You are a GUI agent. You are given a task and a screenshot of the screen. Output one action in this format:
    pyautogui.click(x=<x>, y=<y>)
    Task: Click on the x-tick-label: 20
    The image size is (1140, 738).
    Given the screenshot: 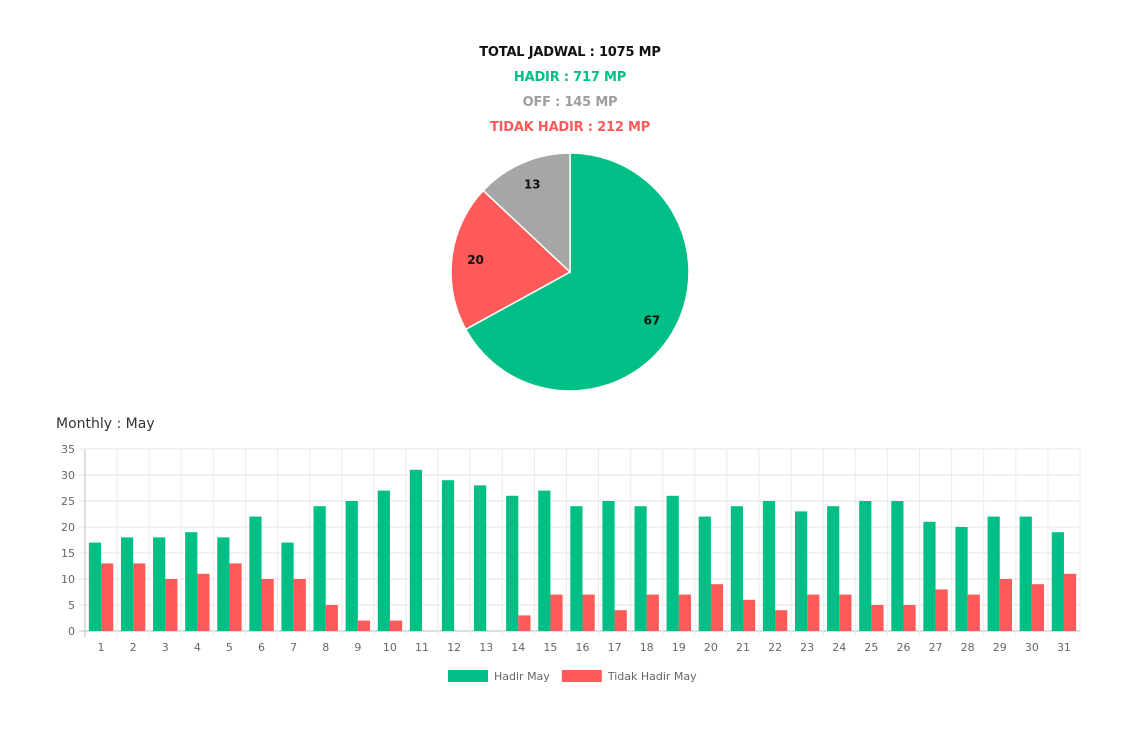 What is the action you would take?
    pyautogui.click(x=711, y=647)
    